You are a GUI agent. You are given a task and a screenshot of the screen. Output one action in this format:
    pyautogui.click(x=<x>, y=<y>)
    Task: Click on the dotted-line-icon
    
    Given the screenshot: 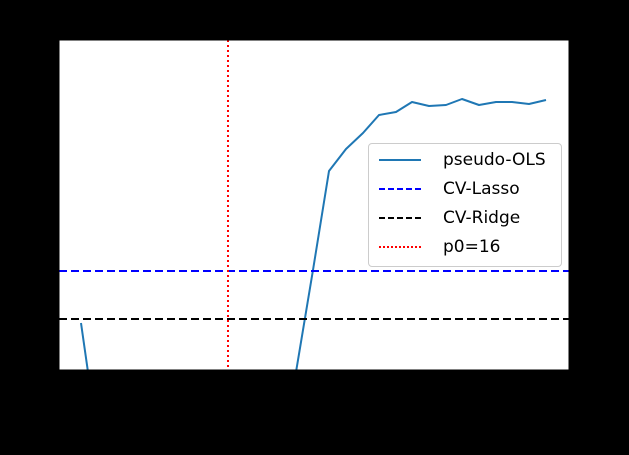 What is the action you would take?
    pyautogui.click(x=400, y=247)
    